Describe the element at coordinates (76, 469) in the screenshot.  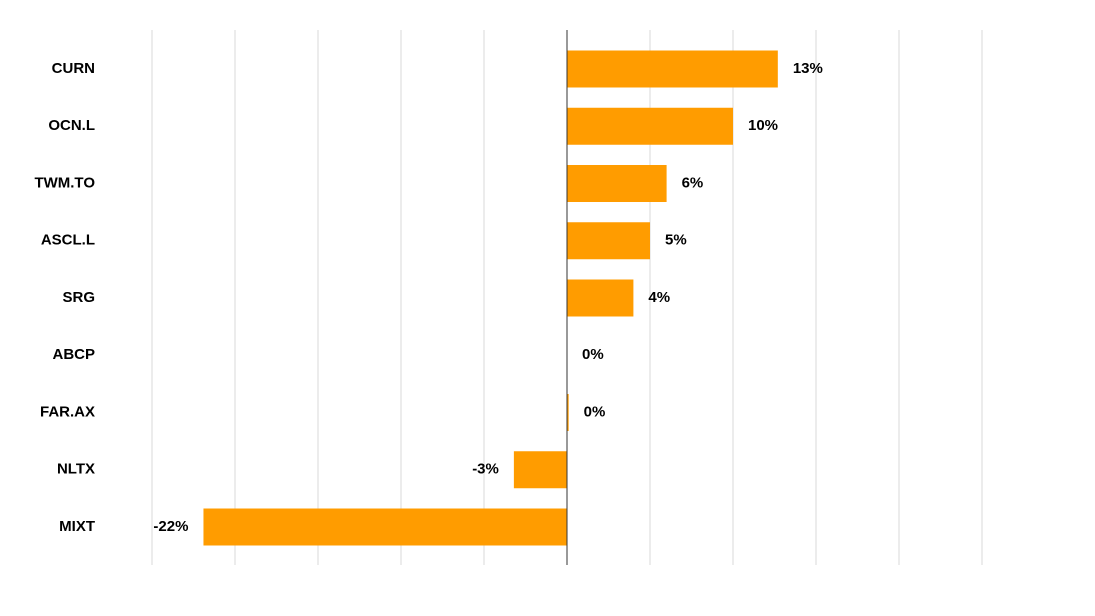
I see `y-tick-label: NLTX` at that location.